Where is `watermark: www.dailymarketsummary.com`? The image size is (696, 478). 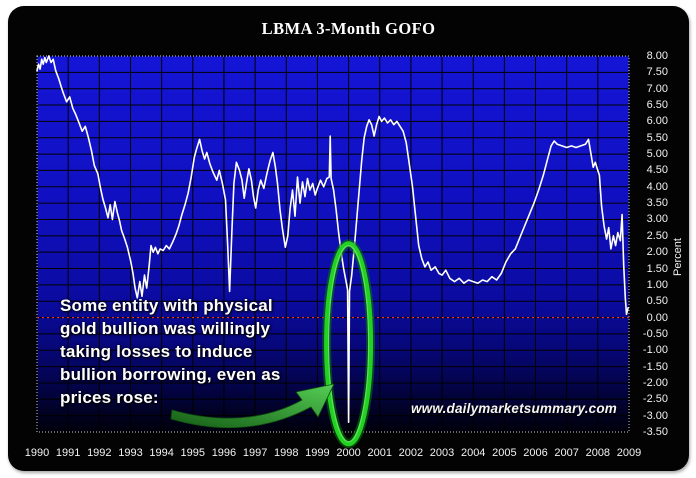 watermark: www.dailymarketsummary.com is located at coordinates (514, 408).